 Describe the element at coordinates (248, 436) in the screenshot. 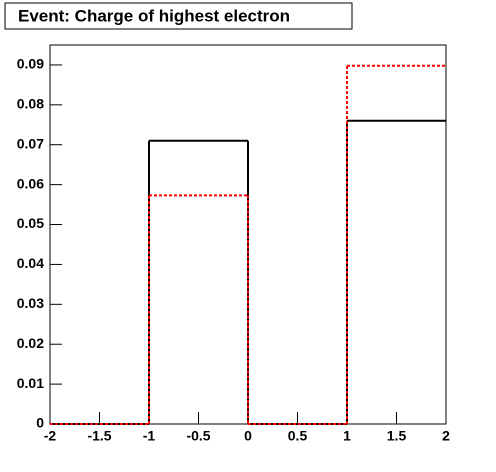

I see `x-tick-label: 0` at that location.